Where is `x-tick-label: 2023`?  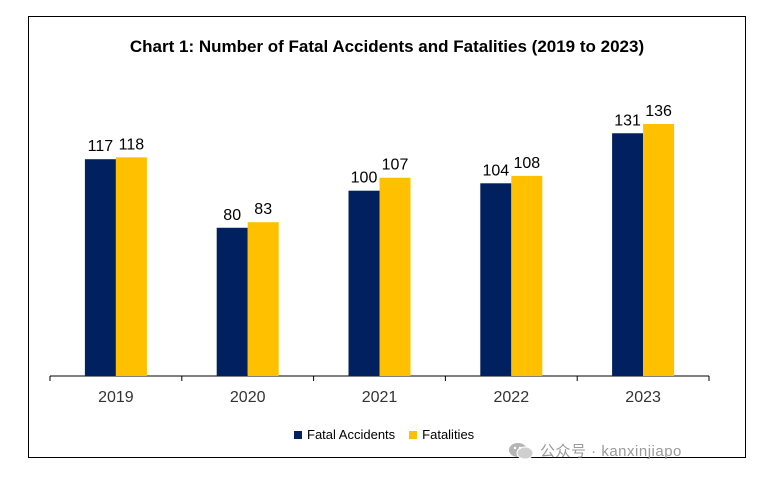 x-tick-label: 2023 is located at coordinates (643, 397).